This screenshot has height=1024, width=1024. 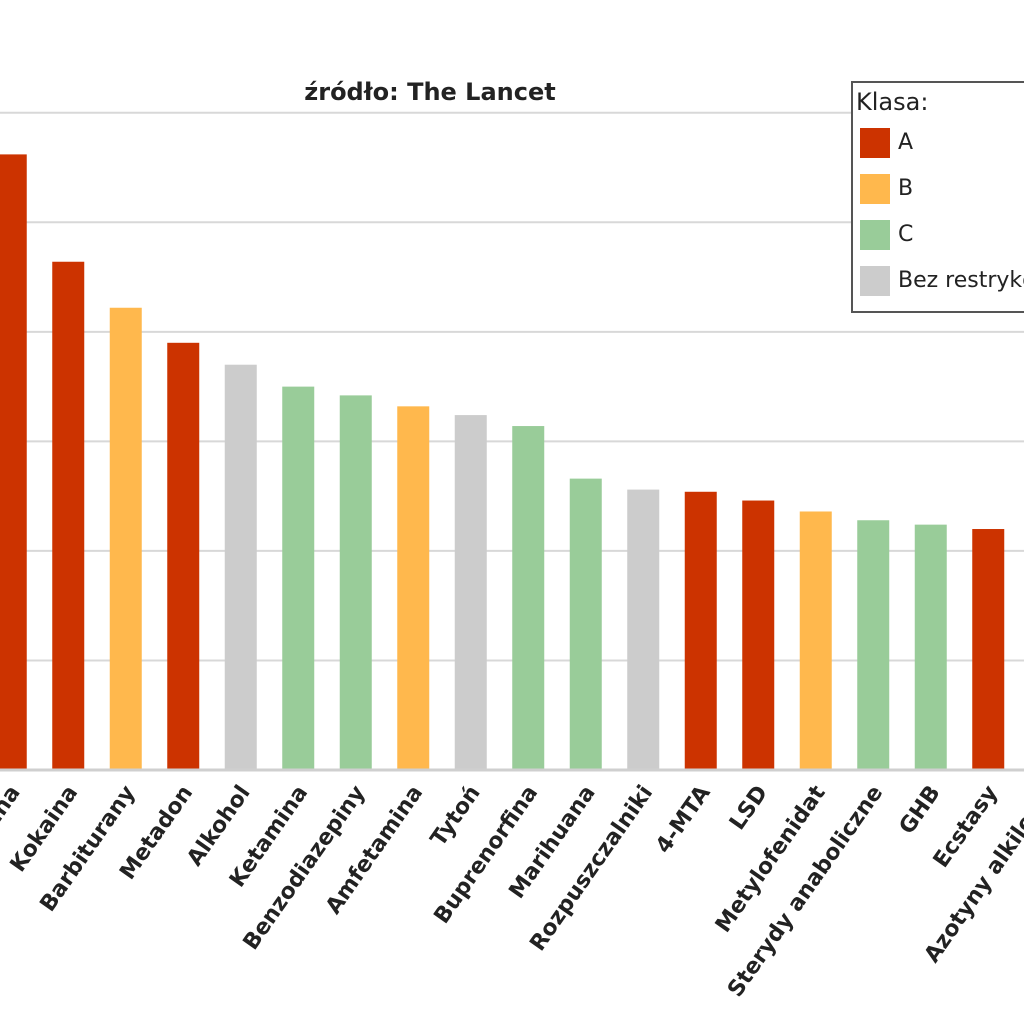 What do you see at coordinates (487, 854) in the screenshot?
I see `tick-label-9: Buprenorfina` at bounding box center [487, 854].